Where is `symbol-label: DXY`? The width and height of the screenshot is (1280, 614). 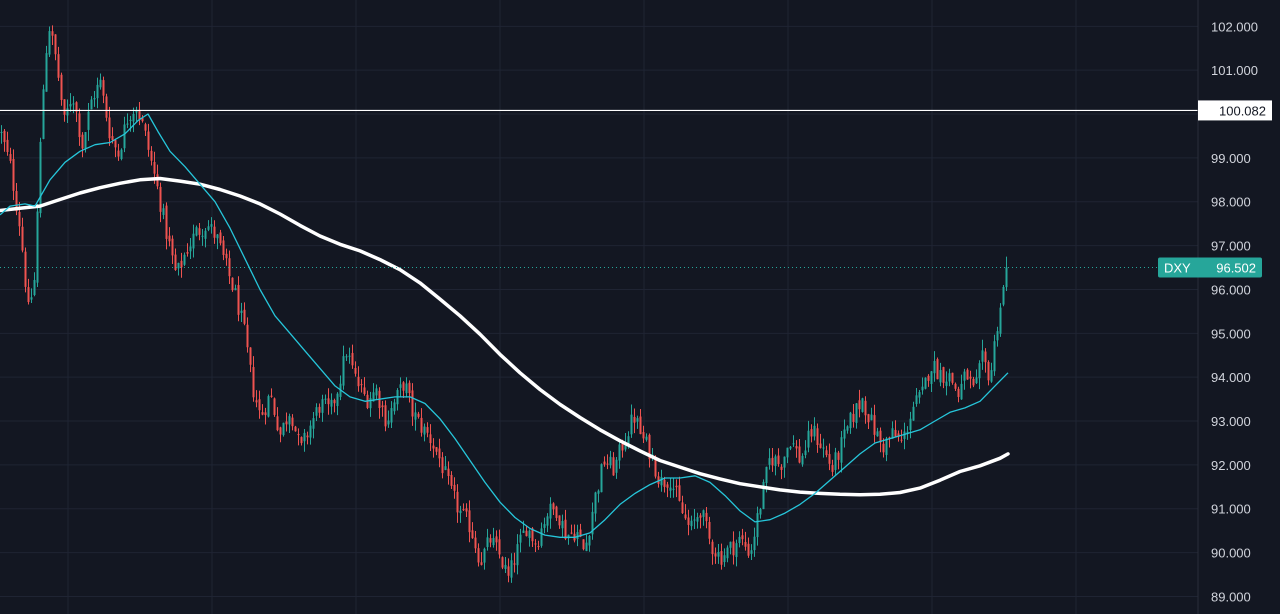
symbol-label: DXY is located at coordinates (1177, 267).